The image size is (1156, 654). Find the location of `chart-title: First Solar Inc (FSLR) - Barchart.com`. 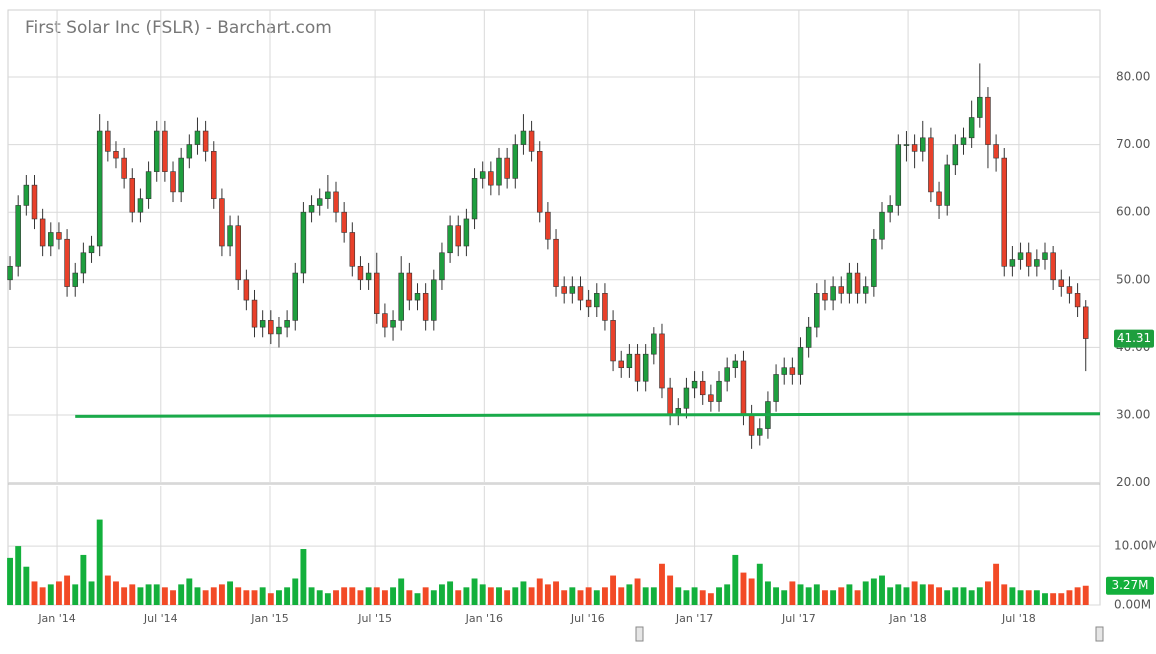

chart-title: First Solar Inc (FSLR) - Barchart.com is located at coordinates (178, 28).